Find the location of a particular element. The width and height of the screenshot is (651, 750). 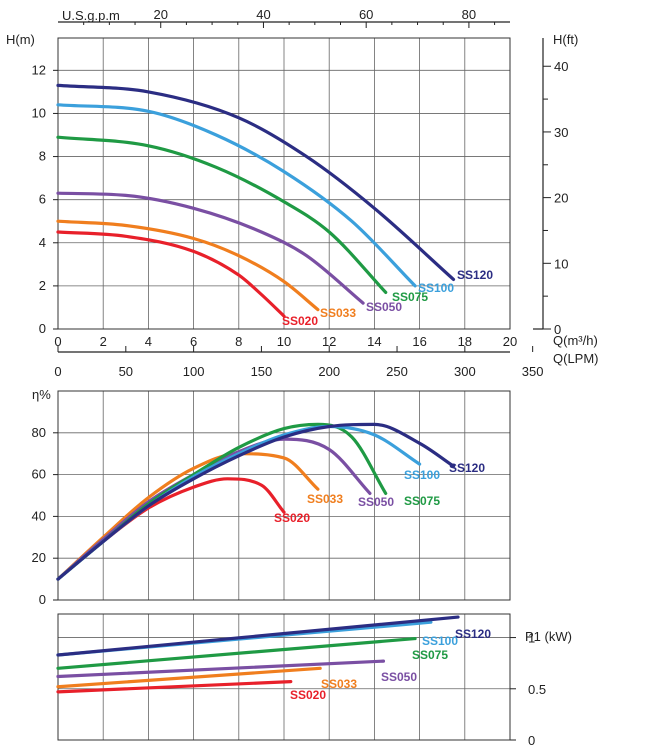

top-axis-tick-label: 20 is located at coordinates (160, 14).